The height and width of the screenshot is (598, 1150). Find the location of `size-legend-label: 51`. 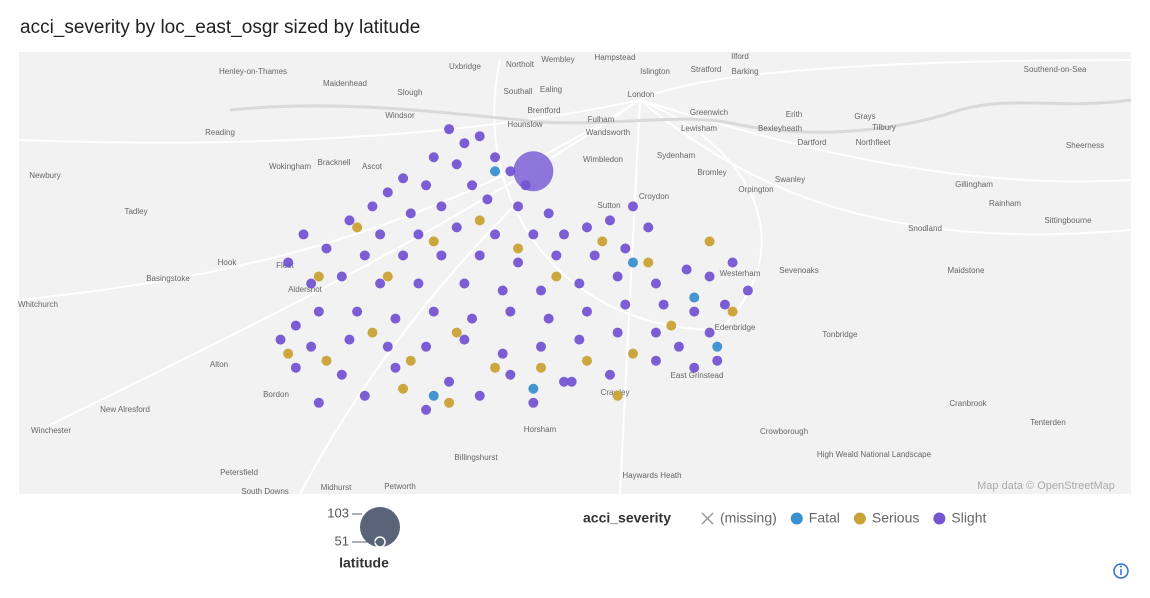

size-legend-label: 51 is located at coordinates (342, 540).